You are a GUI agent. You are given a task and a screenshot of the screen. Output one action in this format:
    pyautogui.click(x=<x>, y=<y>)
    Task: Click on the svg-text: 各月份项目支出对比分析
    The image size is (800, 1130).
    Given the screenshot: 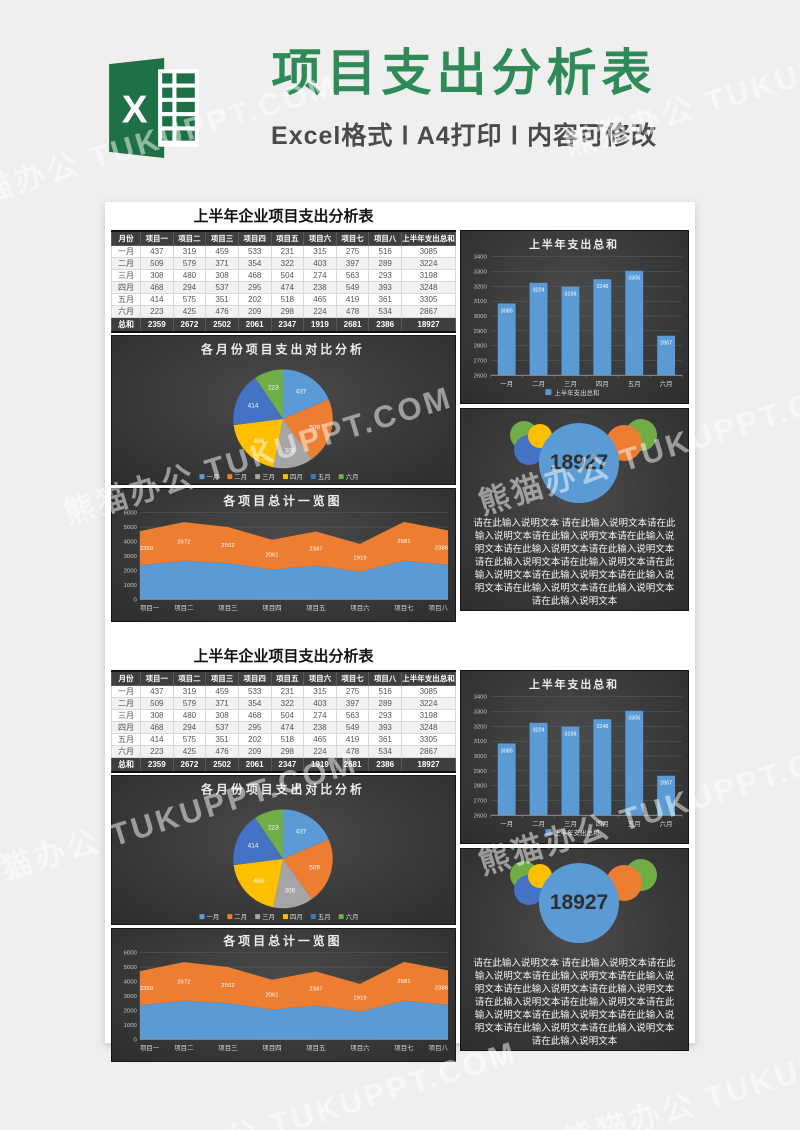 What is the action you would take?
    pyautogui.click(x=282, y=790)
    